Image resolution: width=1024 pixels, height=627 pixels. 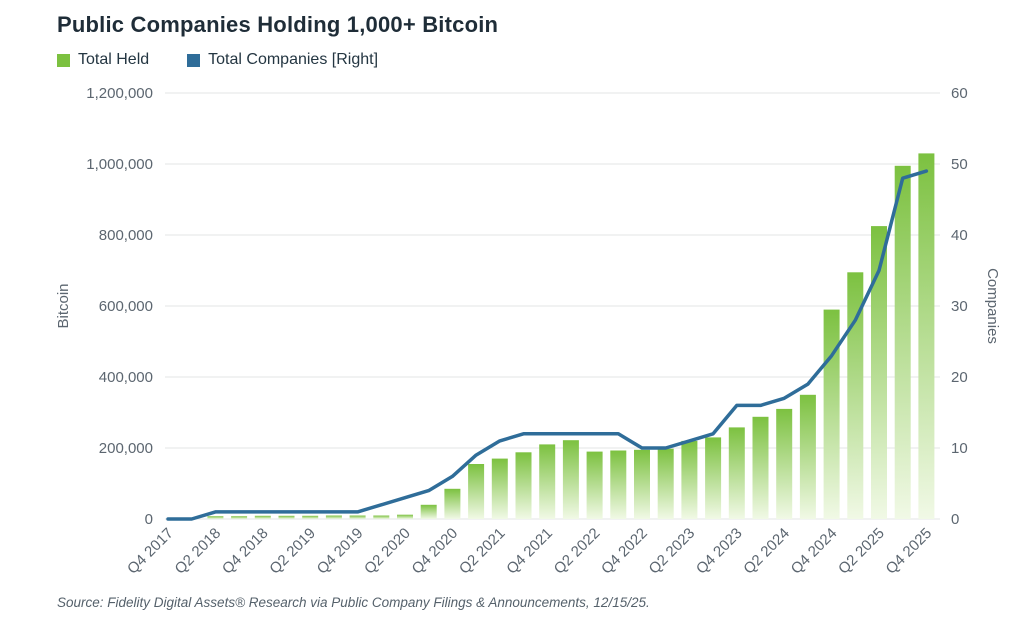 I want to click on legend-item-total-held: Total Held, so click(x=103, y=60).